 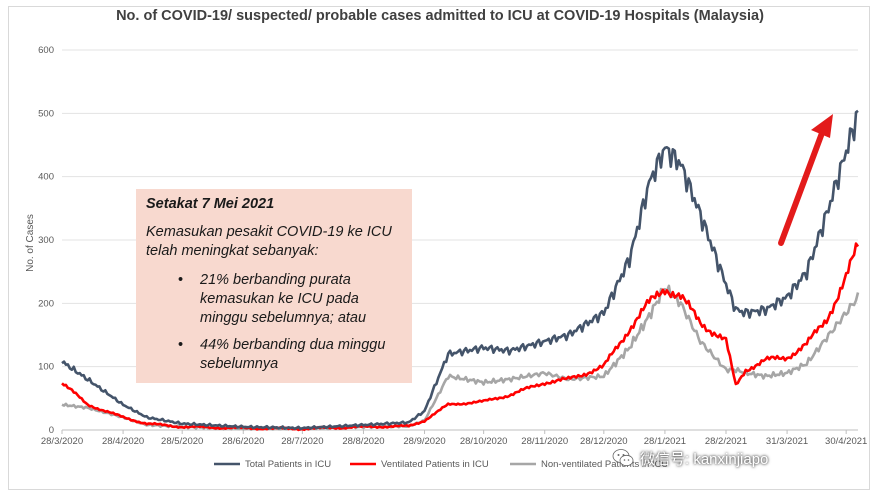 I want to click on legend-label: Total Patients in ICU, so click(x=288, y=464).